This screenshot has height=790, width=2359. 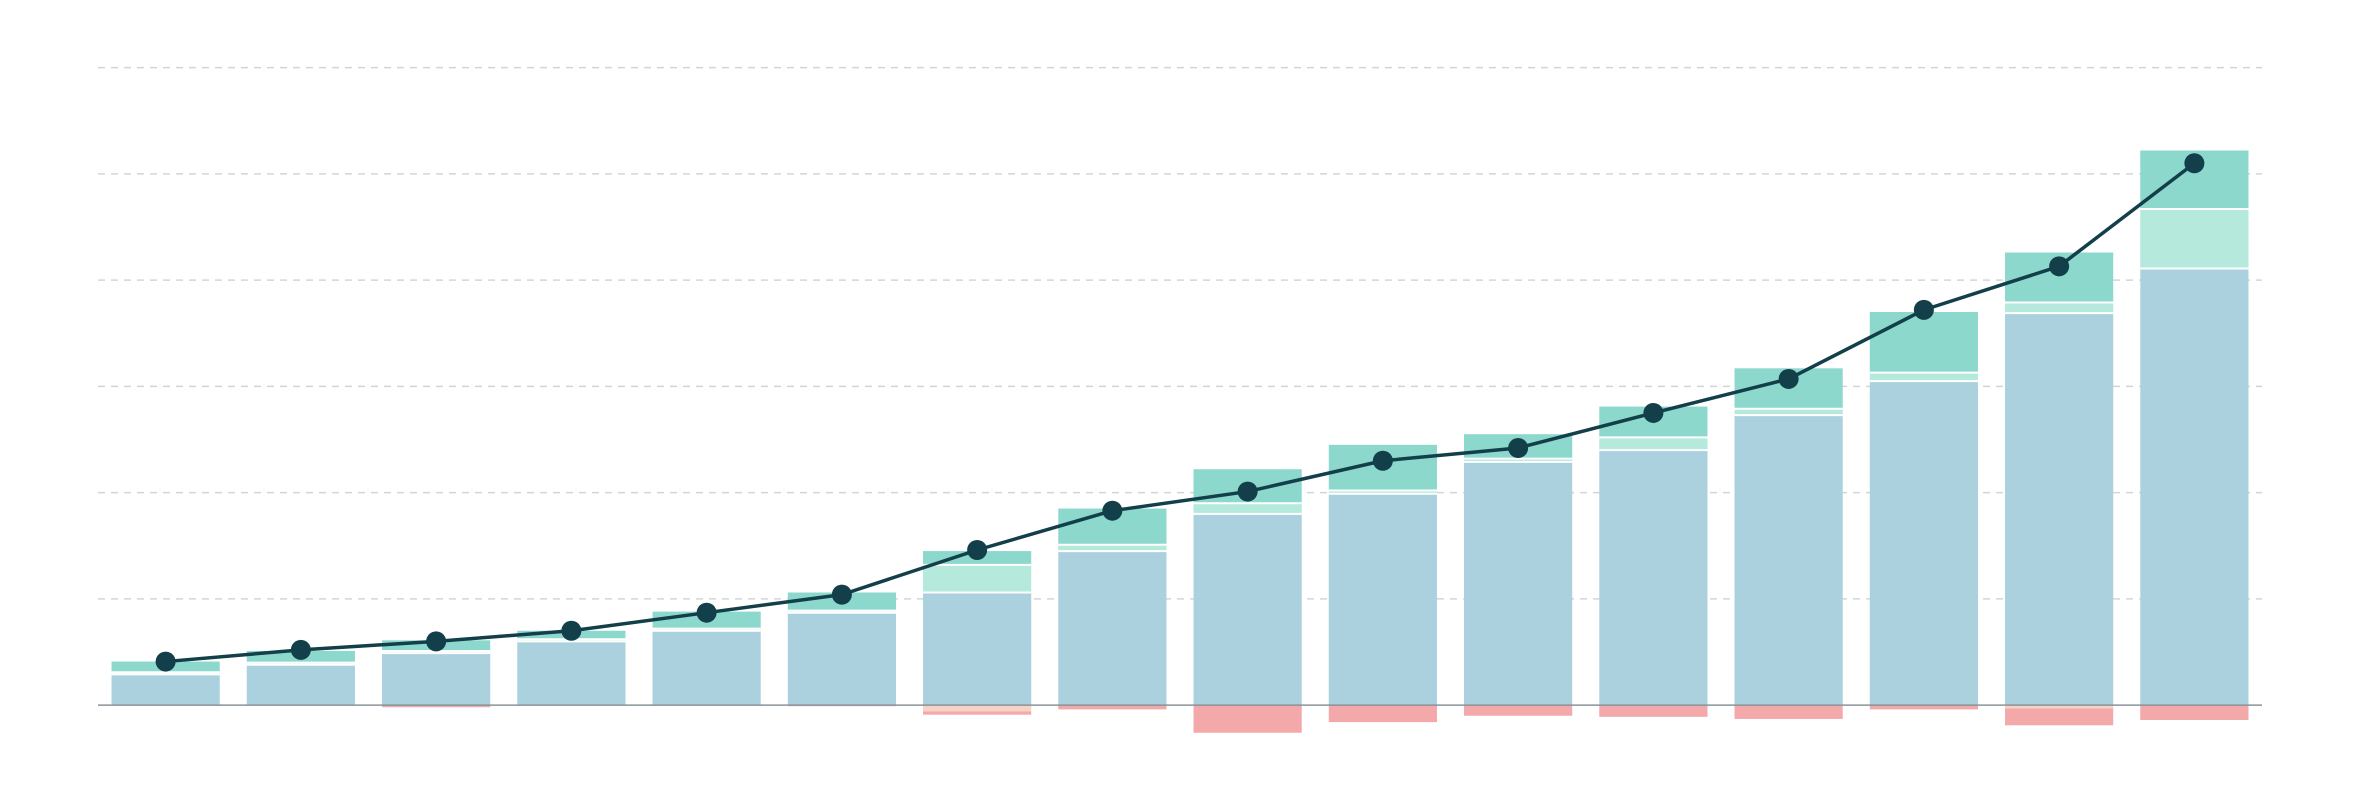 I want to click on bar-segment-teal, so click(x=1923, y=342).